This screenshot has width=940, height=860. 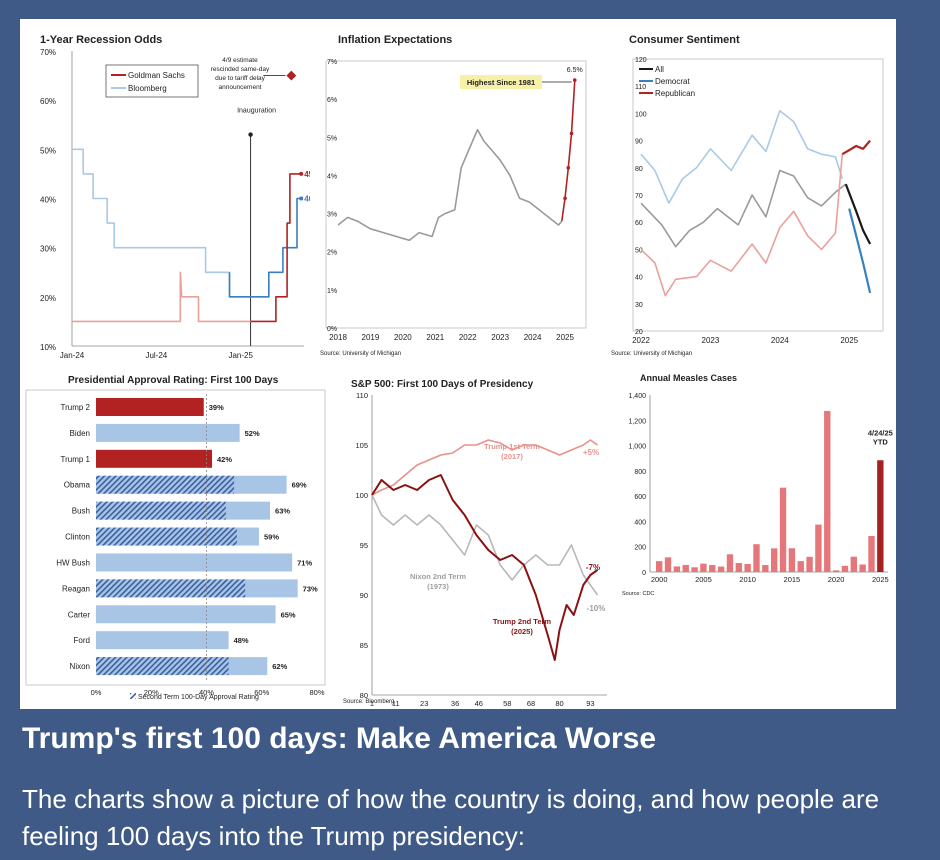 I want to click on bar-category-label: Biden, so click(x=80, y=433).